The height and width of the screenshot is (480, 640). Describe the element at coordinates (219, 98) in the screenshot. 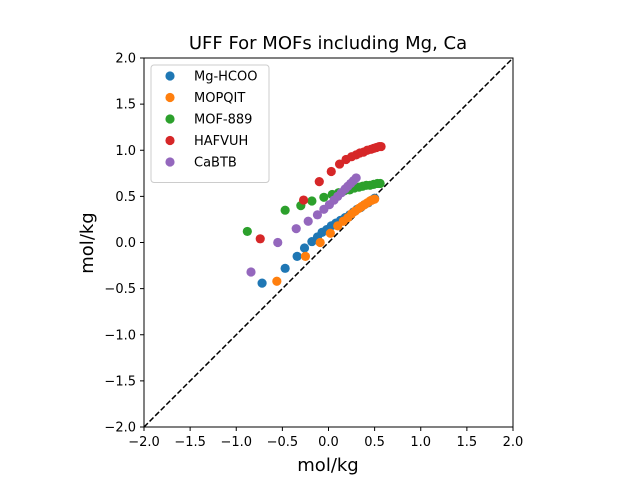

I see `legend-entry: MOPQIT` at that location.